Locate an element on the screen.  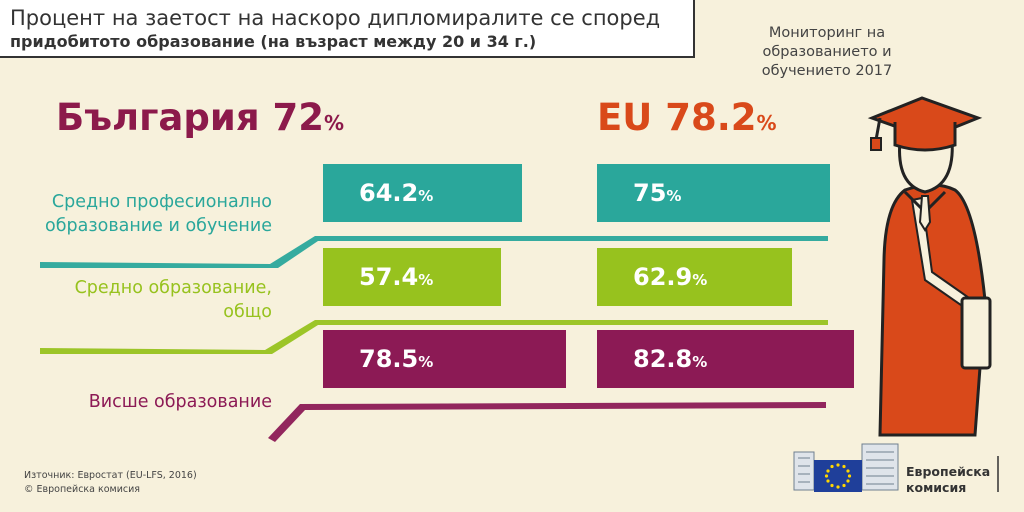
category-general-line1: Средно образование, is located at coordinates (173, 288).